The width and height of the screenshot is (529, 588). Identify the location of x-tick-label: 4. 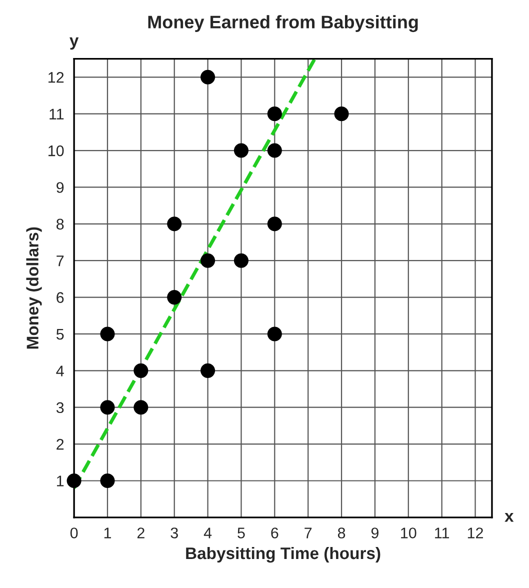
(208, 533).